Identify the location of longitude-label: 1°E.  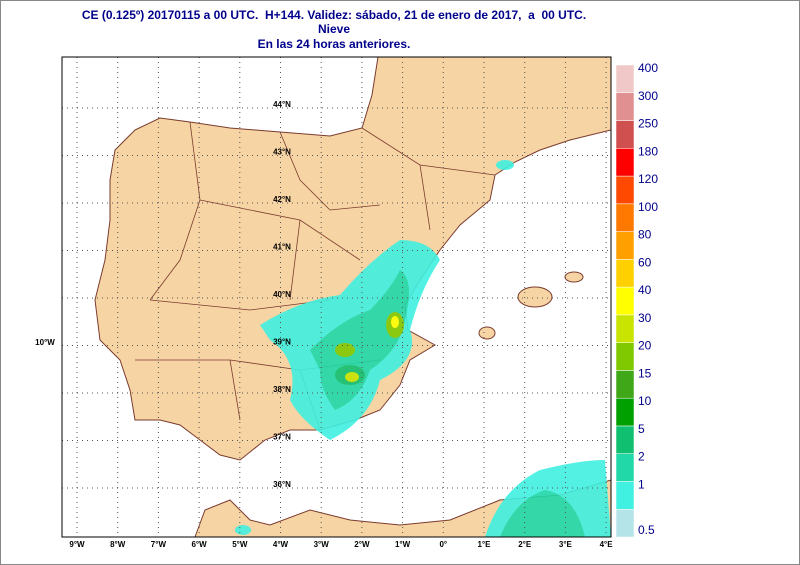
(485, 544).